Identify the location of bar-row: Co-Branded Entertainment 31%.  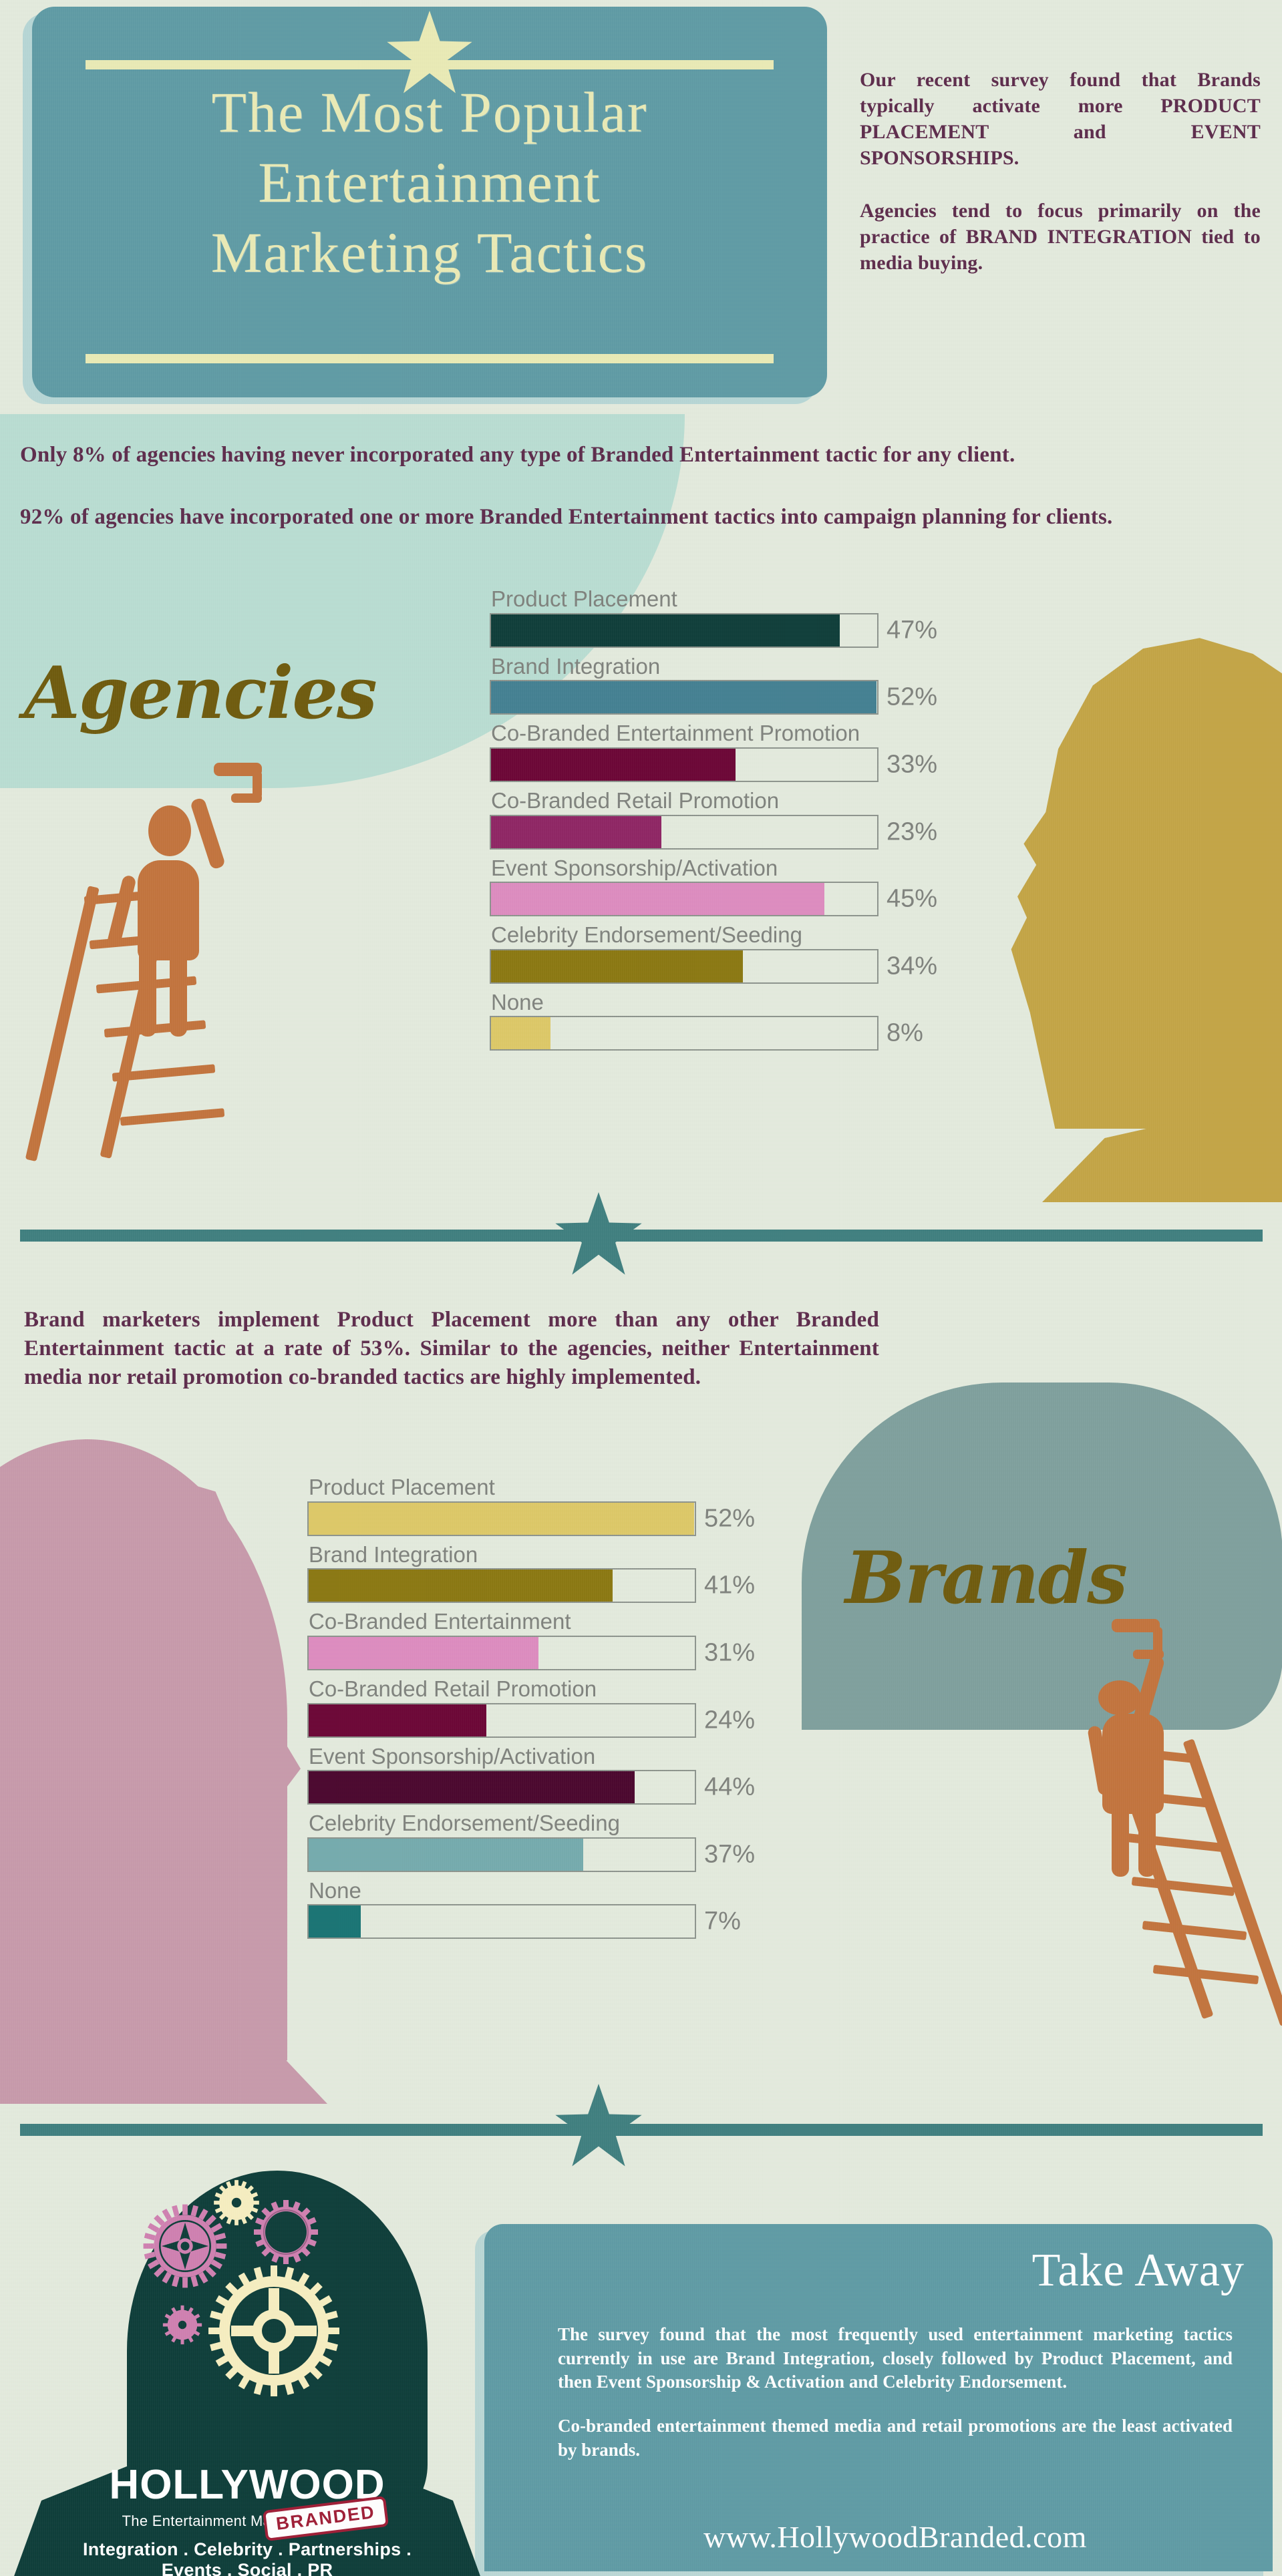
(551, 1640).